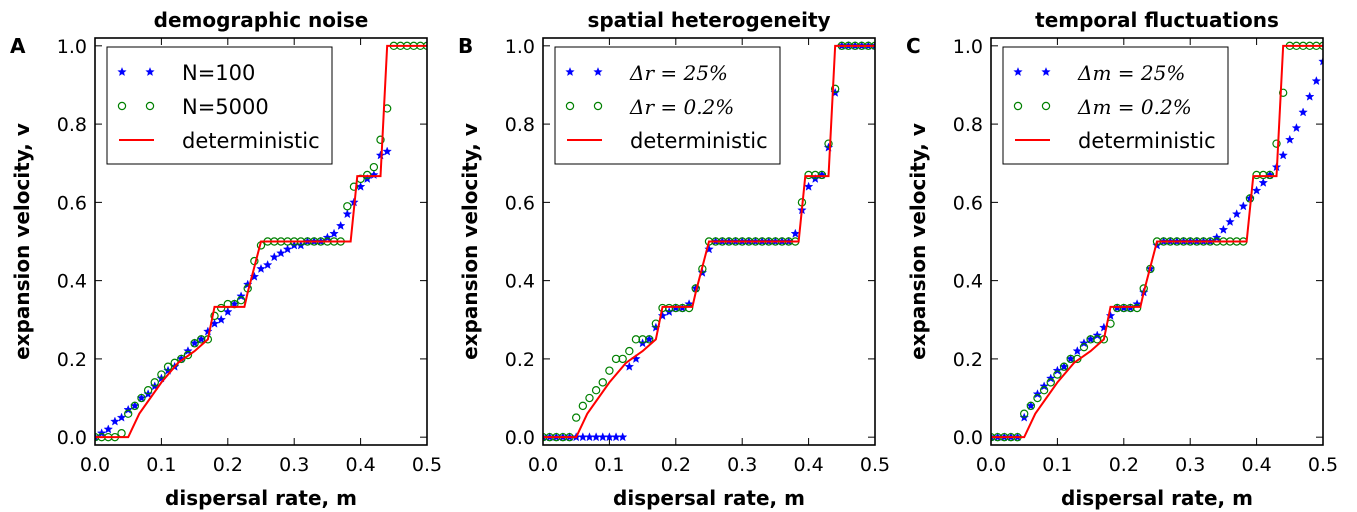 The height and width of the screenshot is (512, 1357). I want to click on x-tick-label: 0.0, so click(95, 465).